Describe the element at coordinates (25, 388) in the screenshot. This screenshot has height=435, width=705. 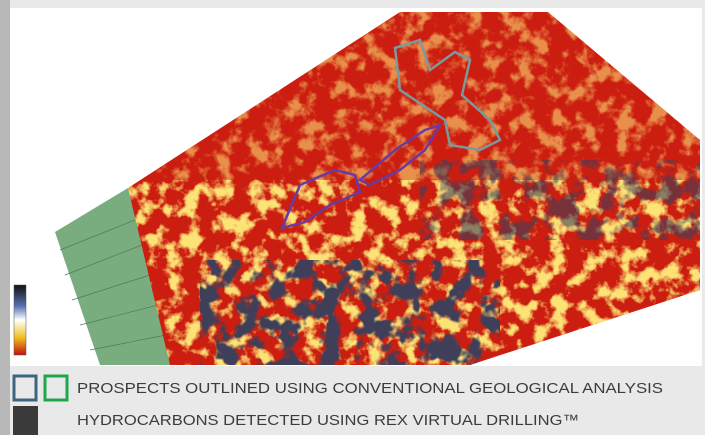
I see `prospect-swatch` at that location.